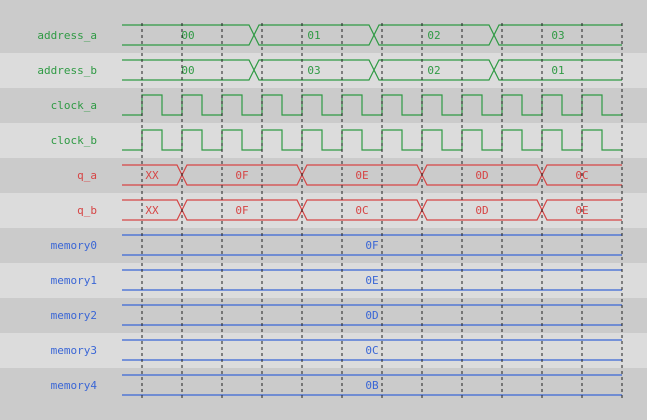 Image resolution: width=647 pixels, height=420 pixels. Describe the element at coordinates (349, 210) in the screenshot. I see `signal-q_b: q_b XX 0F 0C 0D 0E` at that location.